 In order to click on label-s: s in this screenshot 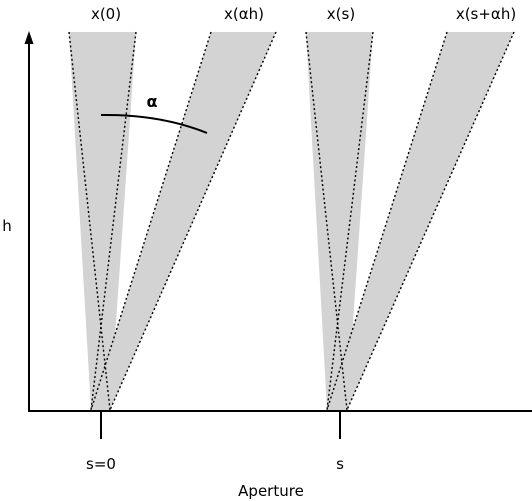, I will do `click(340, 464)`.